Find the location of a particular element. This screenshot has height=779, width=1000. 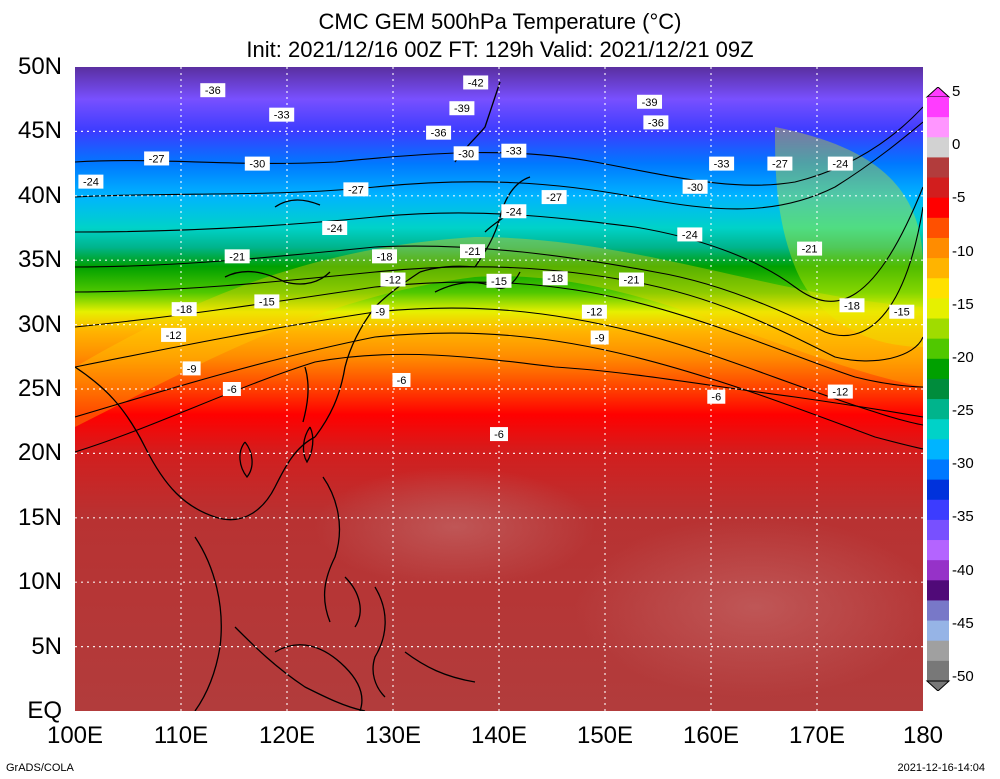

colorbar-tick-label: -45 is located at coordinates (963, 623).